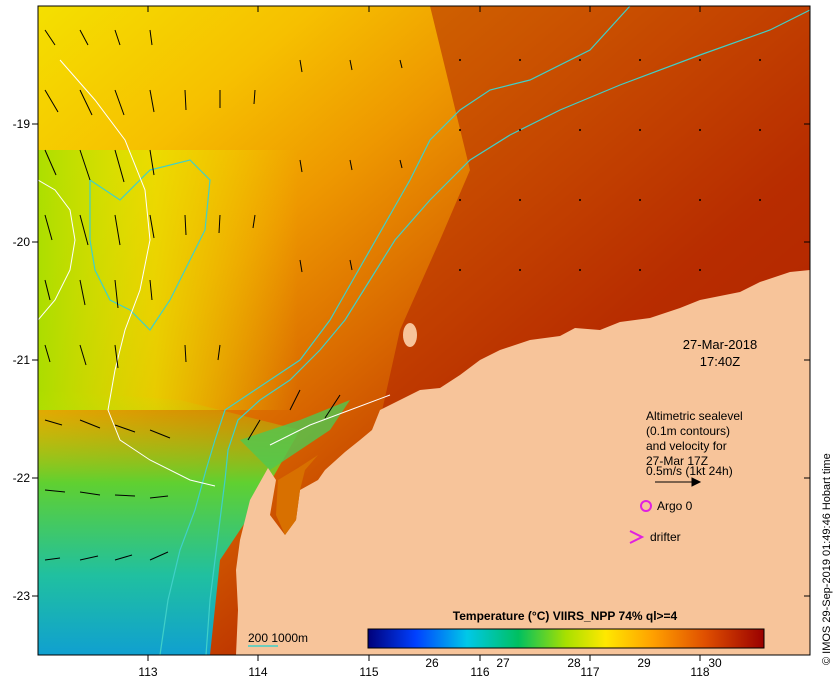 The height and width of the screenshot is (680, 840). I want to click on legend-line-2: (0.1m contours), so click(688, 431).